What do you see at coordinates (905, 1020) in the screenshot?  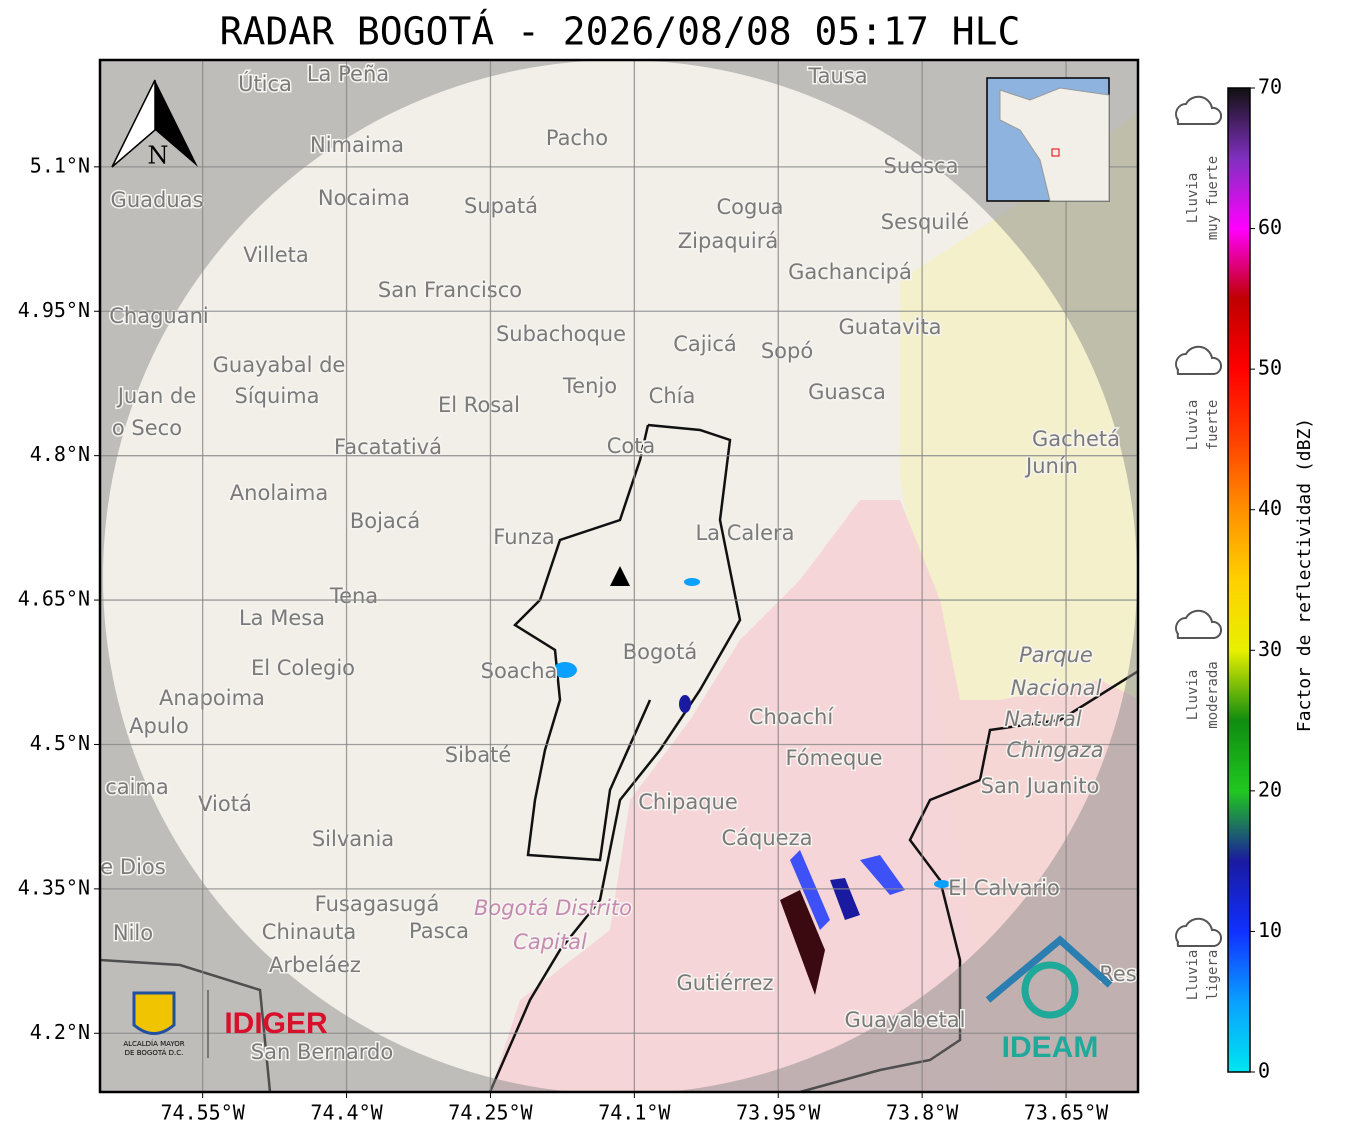 I see `place-label: Guayabetal` at bounding box center [905, 1020].